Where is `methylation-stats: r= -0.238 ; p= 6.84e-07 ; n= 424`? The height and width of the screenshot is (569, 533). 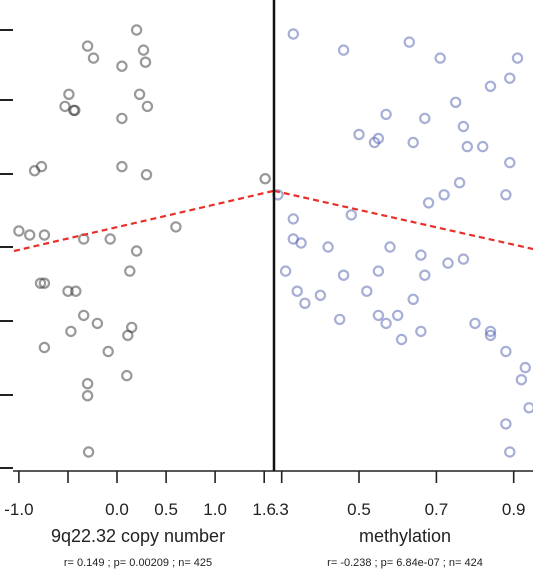 methylation-stats: r= -0.238 ; p= 6.84e-07 ; n= 424 is located at coordinates (405, 563).